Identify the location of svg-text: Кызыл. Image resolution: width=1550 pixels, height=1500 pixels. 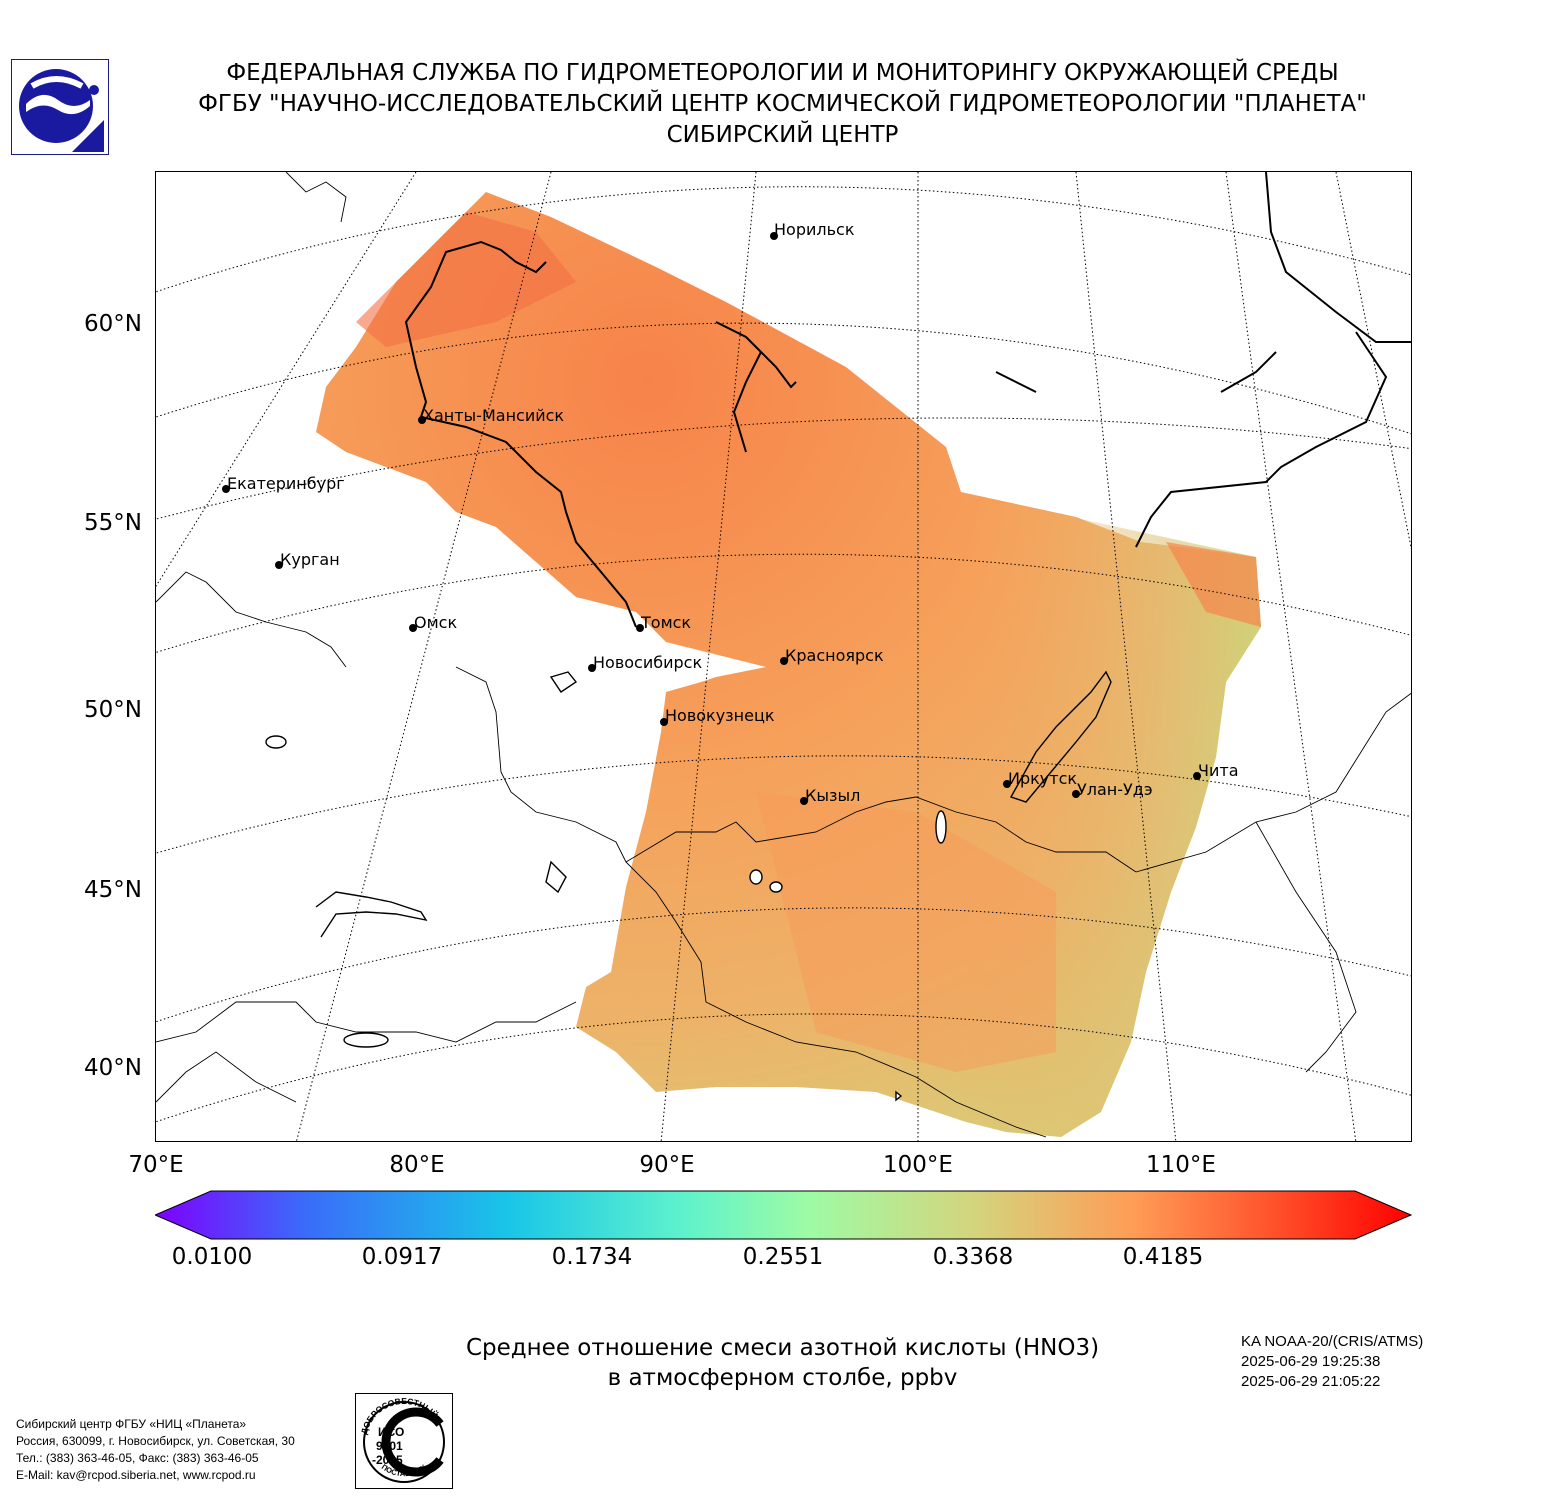
(832, 795).